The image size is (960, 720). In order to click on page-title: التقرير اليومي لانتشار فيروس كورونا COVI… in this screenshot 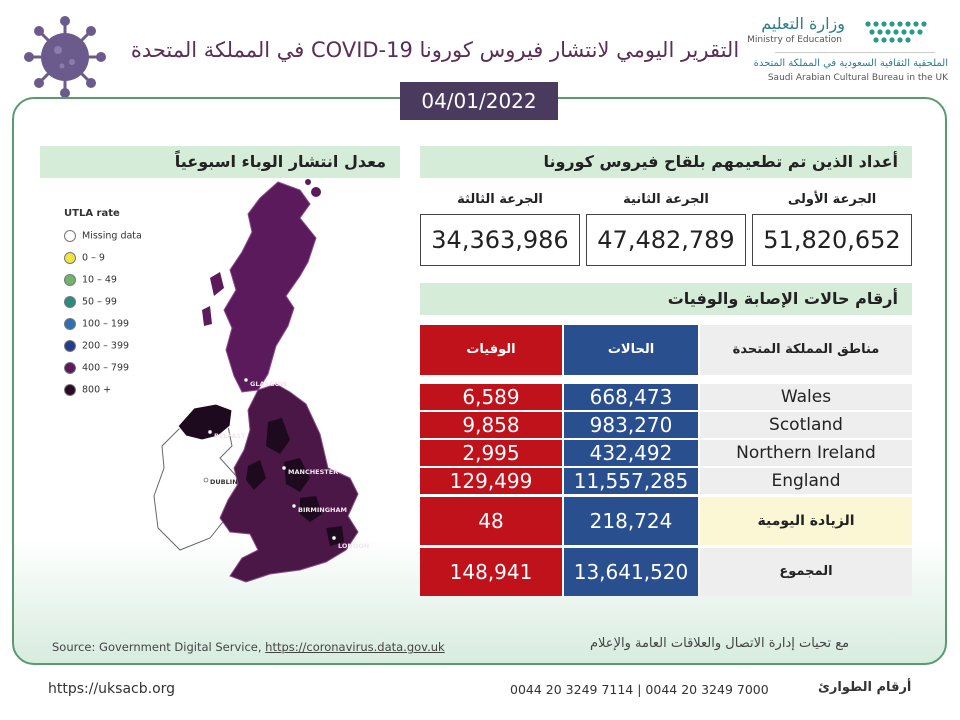, I will do `click(435, 50)`.